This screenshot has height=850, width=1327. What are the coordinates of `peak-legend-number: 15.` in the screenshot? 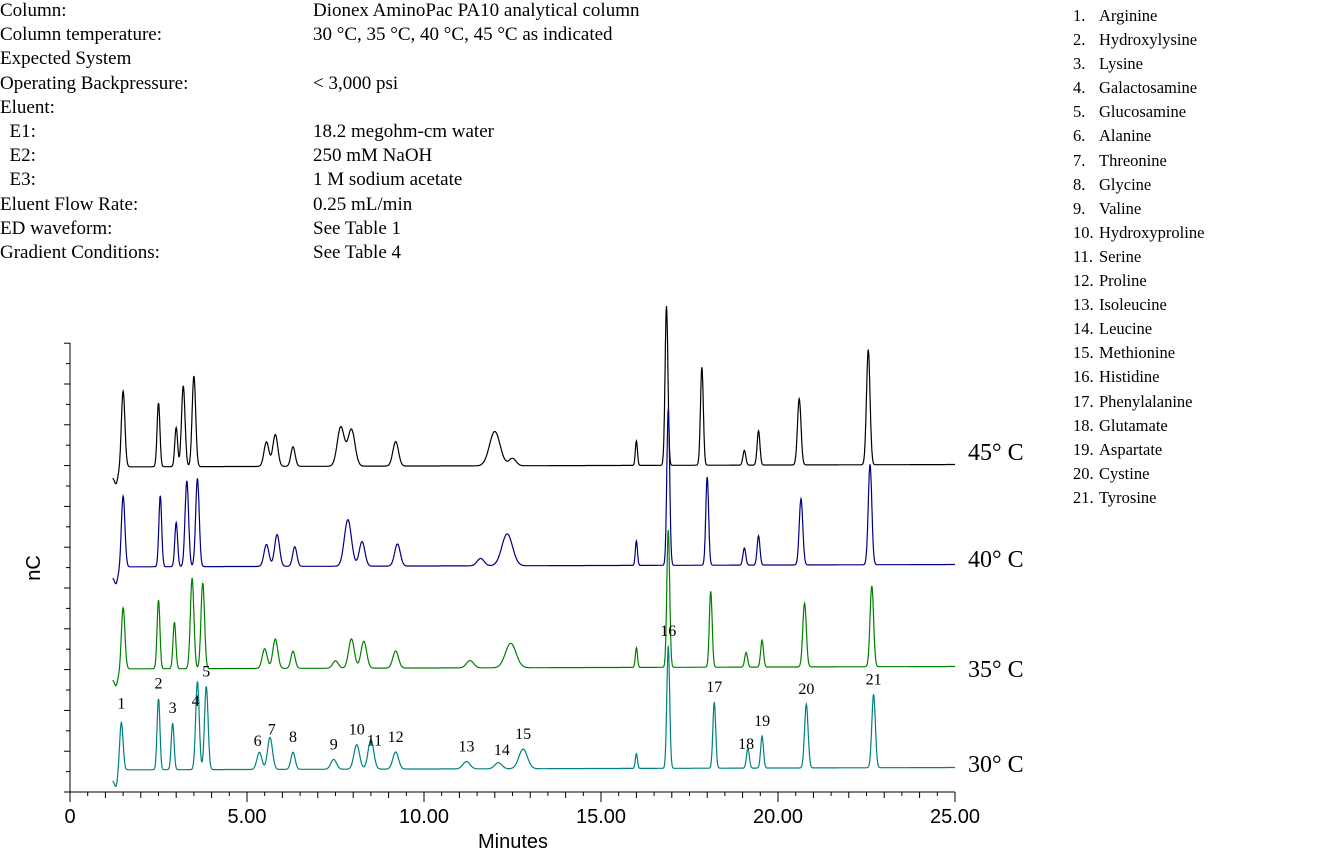 It's located at (1083, 353).